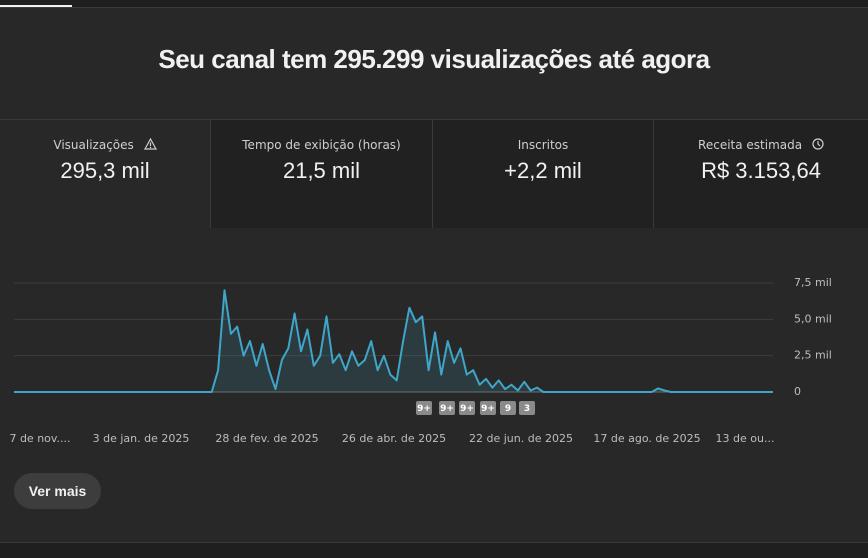 This screenshot has width=868, height=558. What do you see at coordinates (57, 491) in the screenshot?
I see `see-more-button: Ver mais` at bounding box center [57, 491].